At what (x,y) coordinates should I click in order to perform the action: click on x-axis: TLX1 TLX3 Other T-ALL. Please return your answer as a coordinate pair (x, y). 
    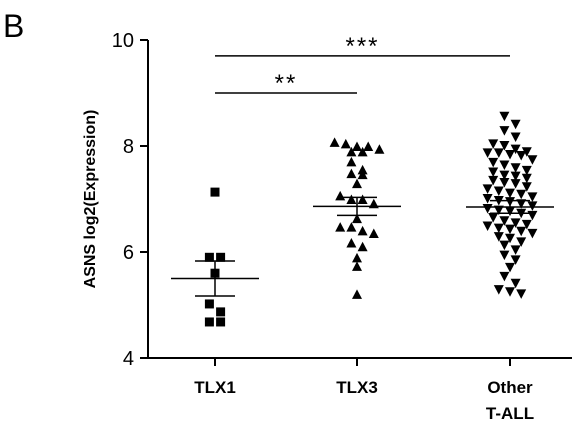
    Looking at the image, I should click on (360, 390).